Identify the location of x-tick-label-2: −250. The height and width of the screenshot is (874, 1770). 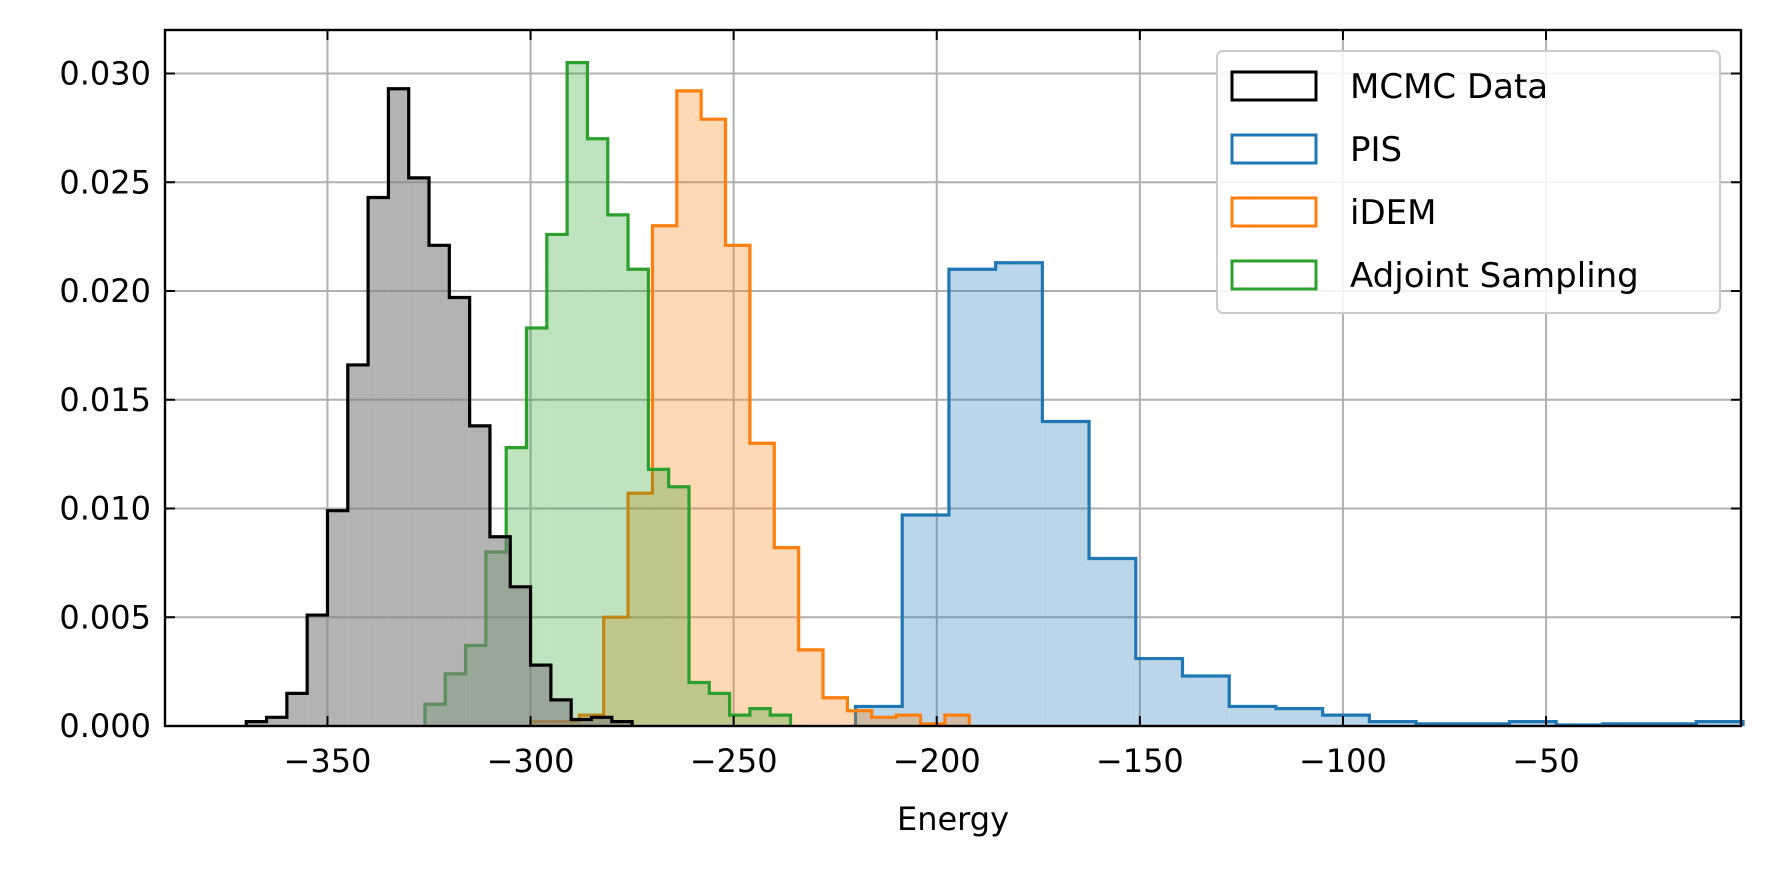
(734, 761).